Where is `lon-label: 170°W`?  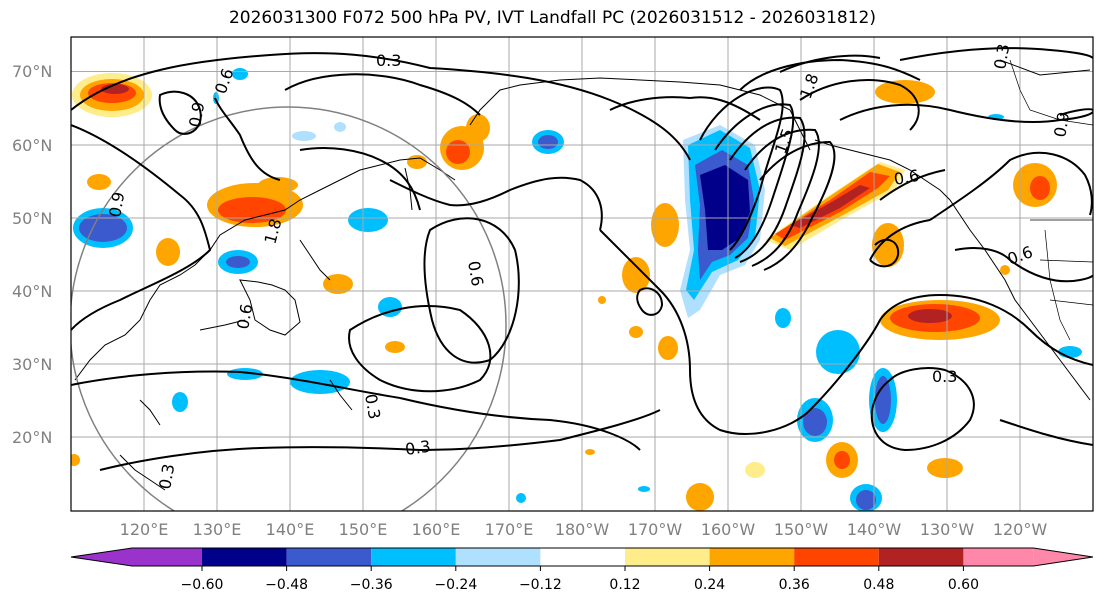 lon-label: 170°W is located at coordinates (655, 529).